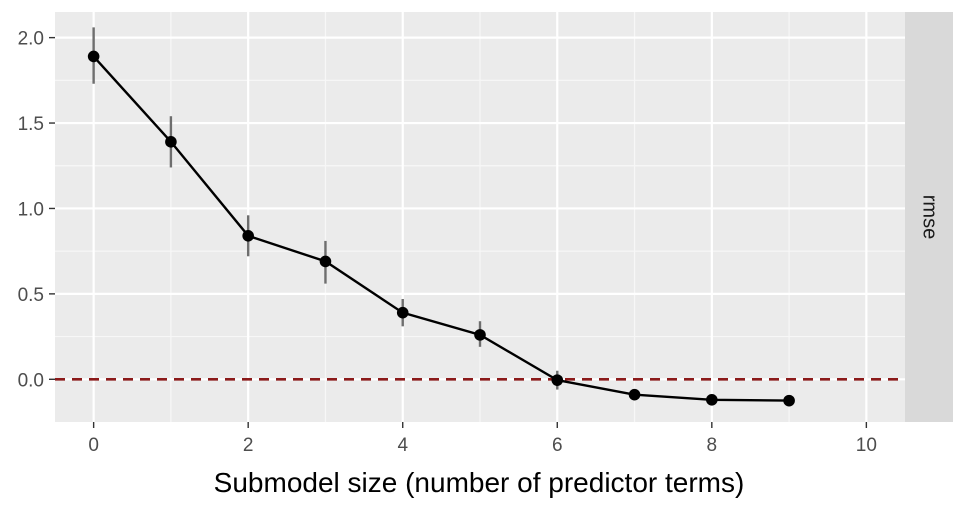 The image size is (970, 508). Describe the element at coordinates (31, 295) in the screenshot. I see `y-tick-label: 0.5` at that location.